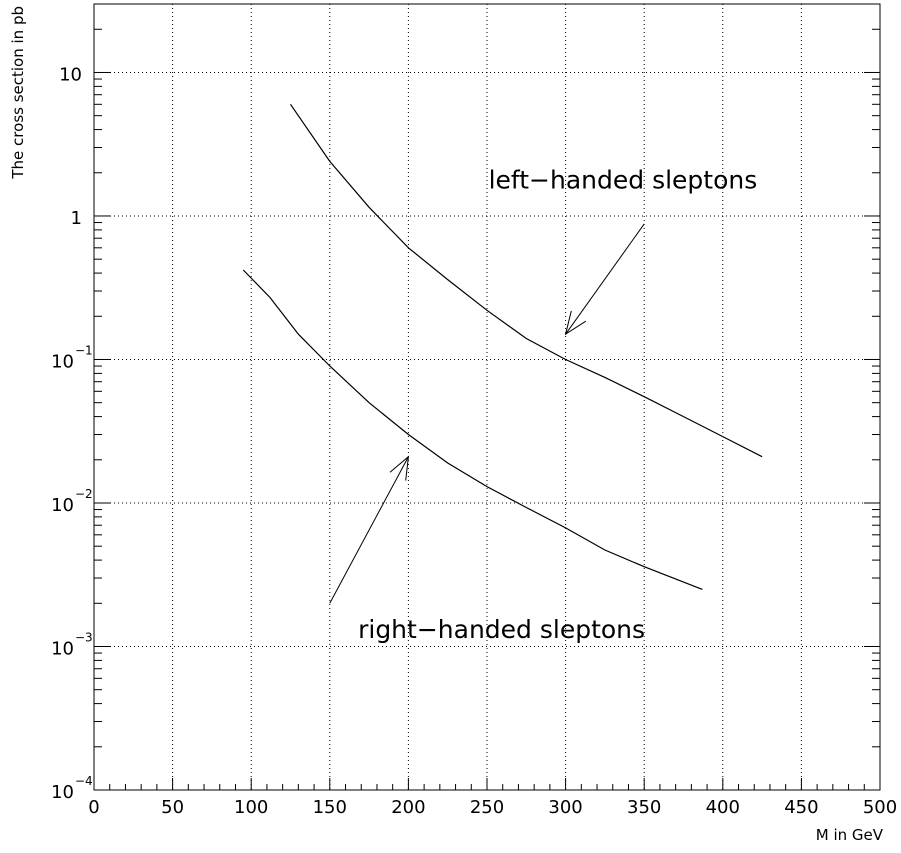  What do you see at coordinates (84, 350) in the screenshot?
I see `y-tick-exponent: −1` at bounding box center [84, 350].